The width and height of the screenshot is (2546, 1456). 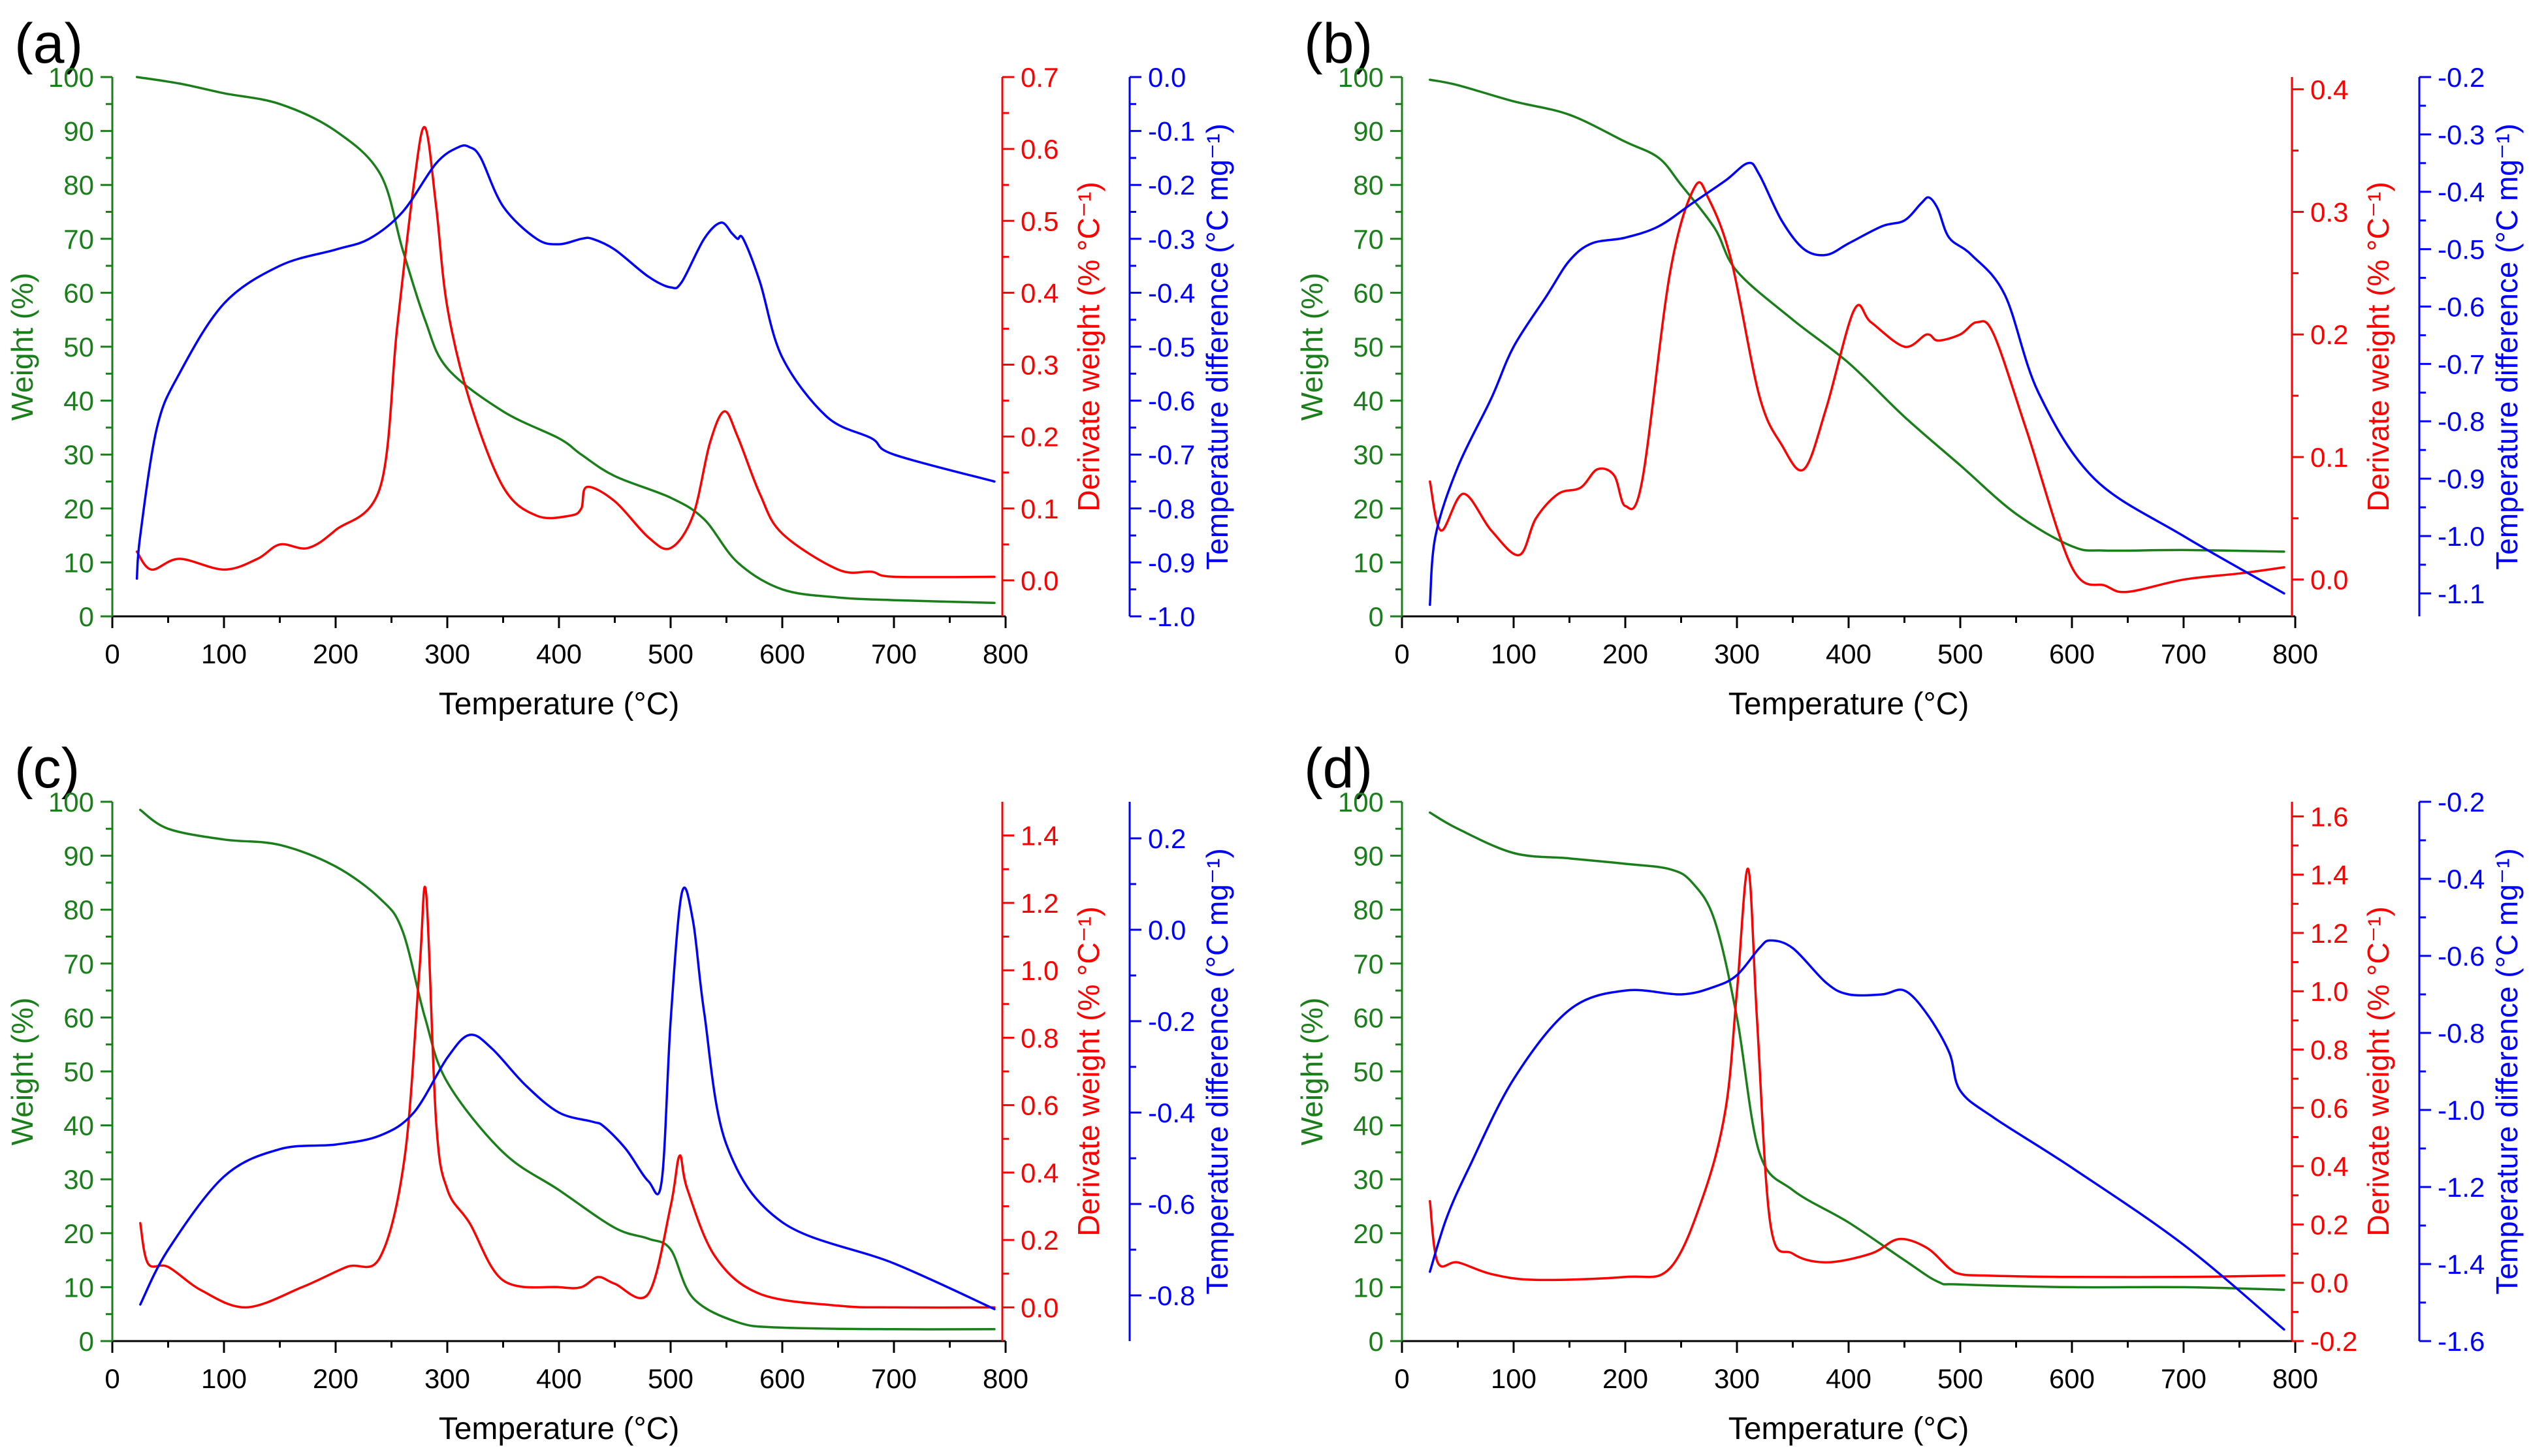 What do you see at coordinates (2507, 347) in the screenshot?
I see `y3-axis-label: Temperature difference (°C mg⁻¹)` at bounding box center [2507, 347].